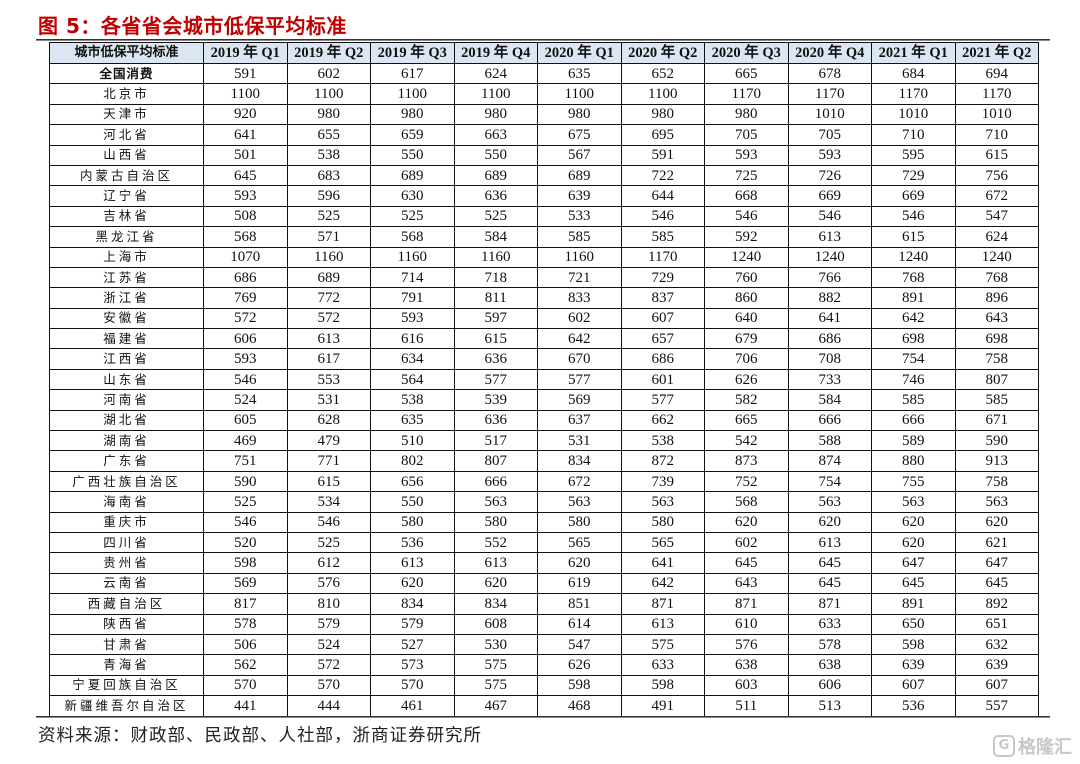 This screenshot has width=1080, height=764. I want to click on value-cell: 479, so click(328, 441).